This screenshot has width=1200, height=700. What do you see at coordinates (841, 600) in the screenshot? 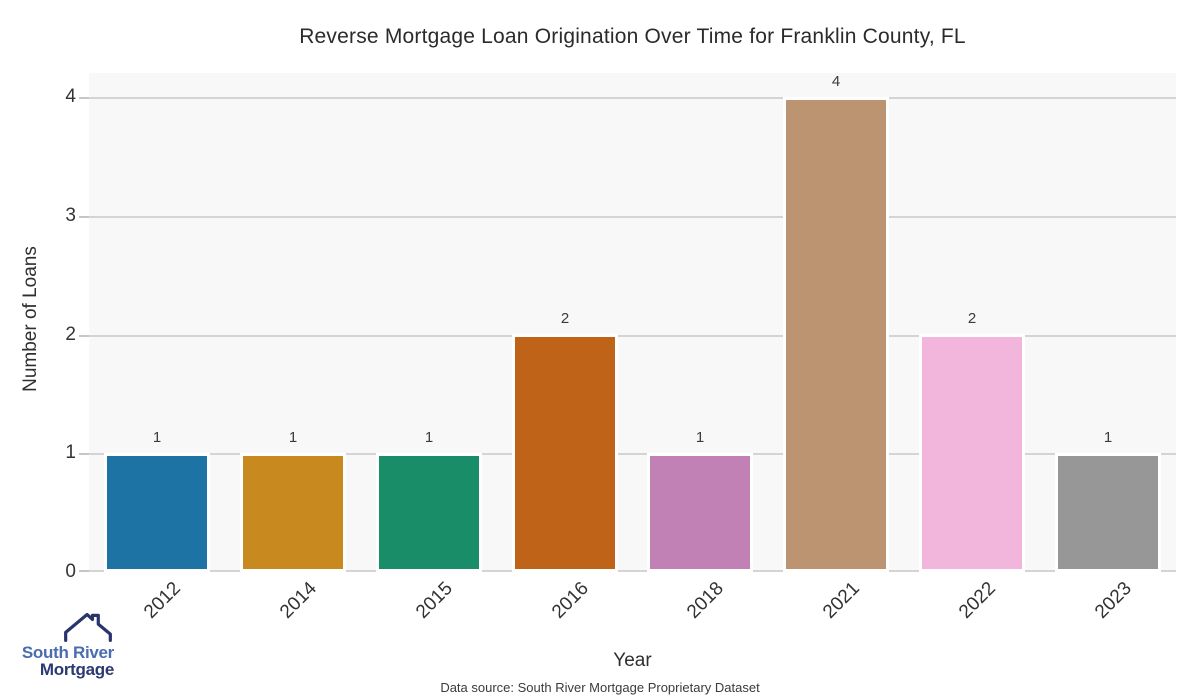
I see `x-tick-label-2021: 2021` at bounding box center [841, 600].